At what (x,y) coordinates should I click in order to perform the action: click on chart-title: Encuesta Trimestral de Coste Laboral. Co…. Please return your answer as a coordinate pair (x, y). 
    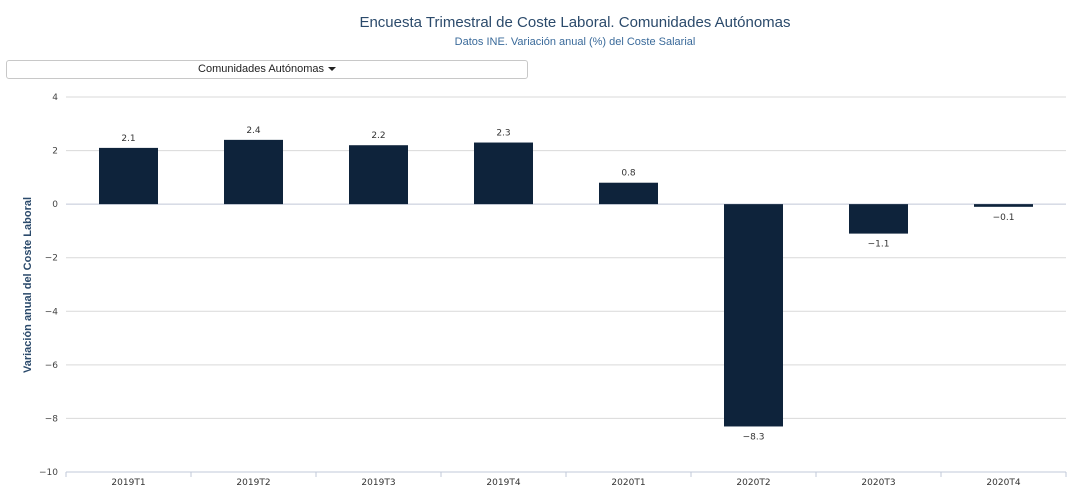
    Looking at the image, I should click on (575, 22).